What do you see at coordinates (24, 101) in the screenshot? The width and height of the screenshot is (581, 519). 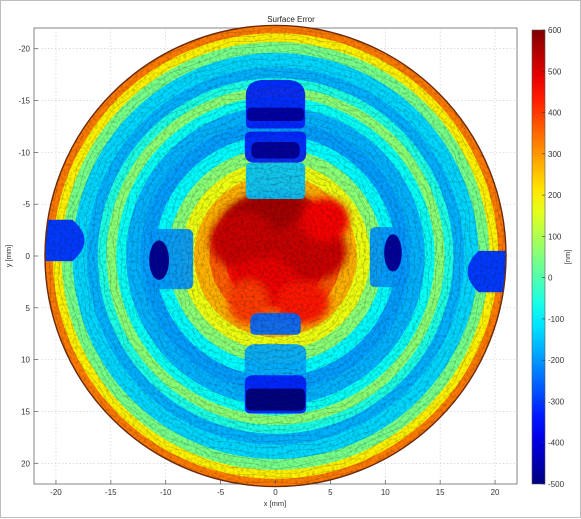 I see `y-tick-label: -15` at bounding box center [24, 101].